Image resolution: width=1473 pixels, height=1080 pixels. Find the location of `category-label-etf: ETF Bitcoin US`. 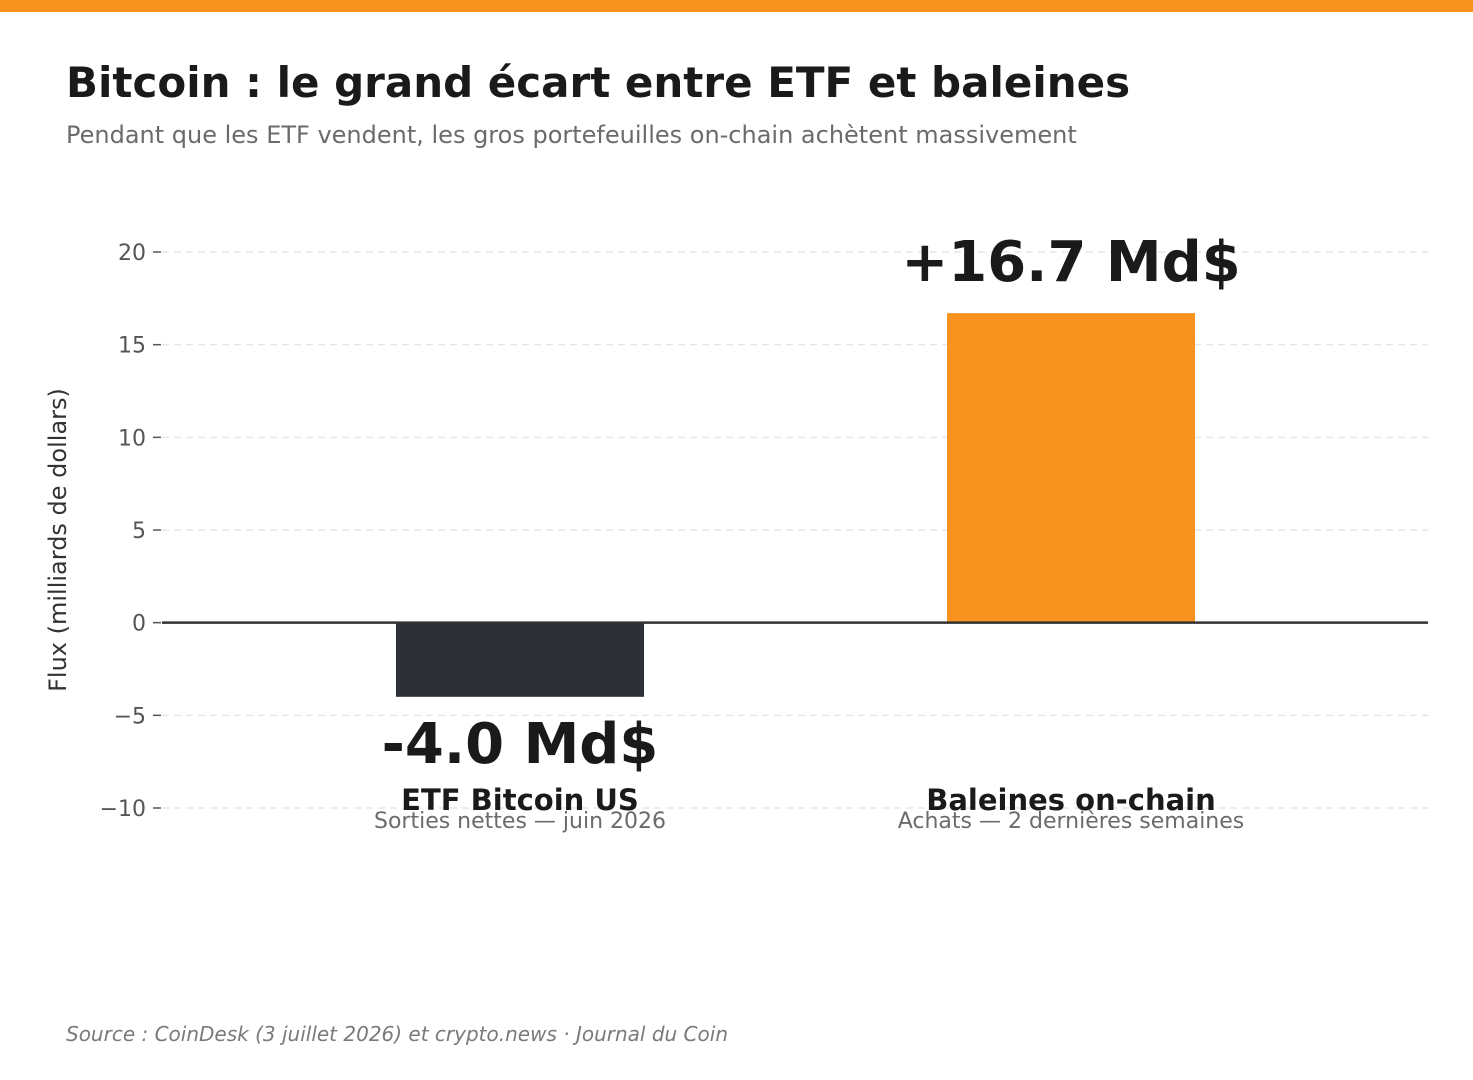

category-label-etf: ETF Bitcoin US is located at coordinates (520, 800).